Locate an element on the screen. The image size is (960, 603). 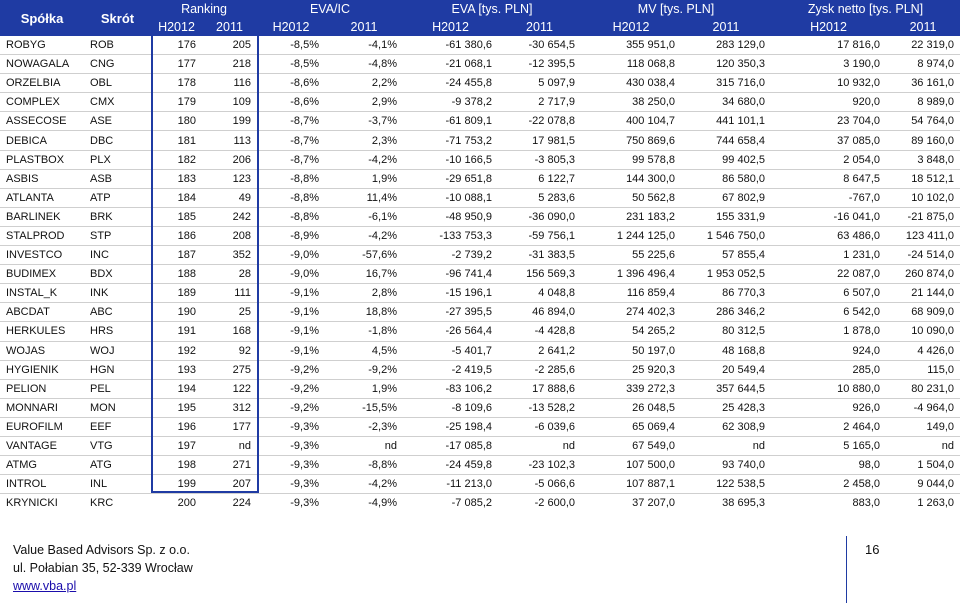
net-profit-h2012-cell: 5 165,0 is located at coordinates (828, 446).